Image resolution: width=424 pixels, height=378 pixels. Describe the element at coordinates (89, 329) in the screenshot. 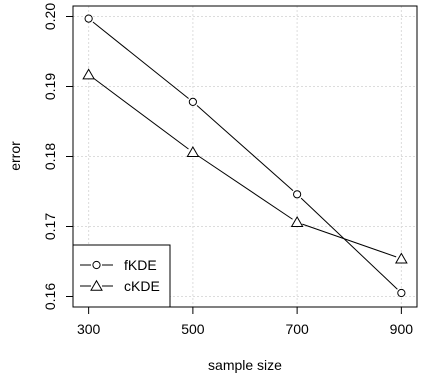

I see `x-tick-label: 300` at that location.